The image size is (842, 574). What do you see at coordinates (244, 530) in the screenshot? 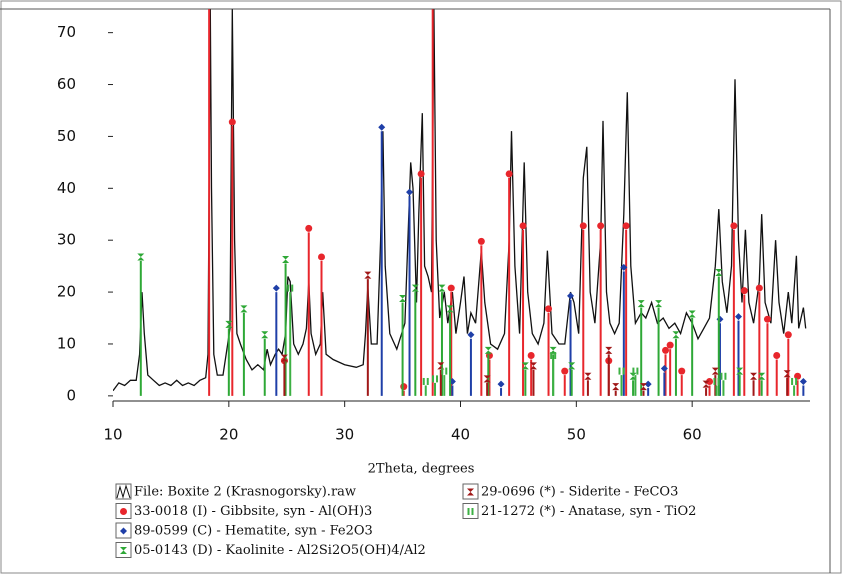
I see `legend-item: 89-0599 (C) - Hematite, syn - Fe2O3` at bounding box center [244, 530].